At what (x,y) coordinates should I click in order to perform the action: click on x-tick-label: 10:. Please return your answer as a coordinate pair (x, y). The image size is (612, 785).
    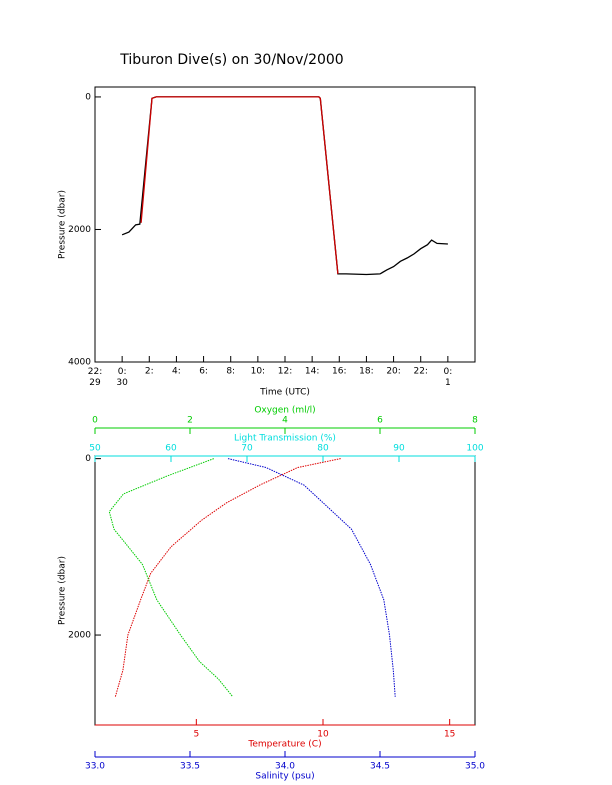
    Looking at the image, I should click on (258, 372).